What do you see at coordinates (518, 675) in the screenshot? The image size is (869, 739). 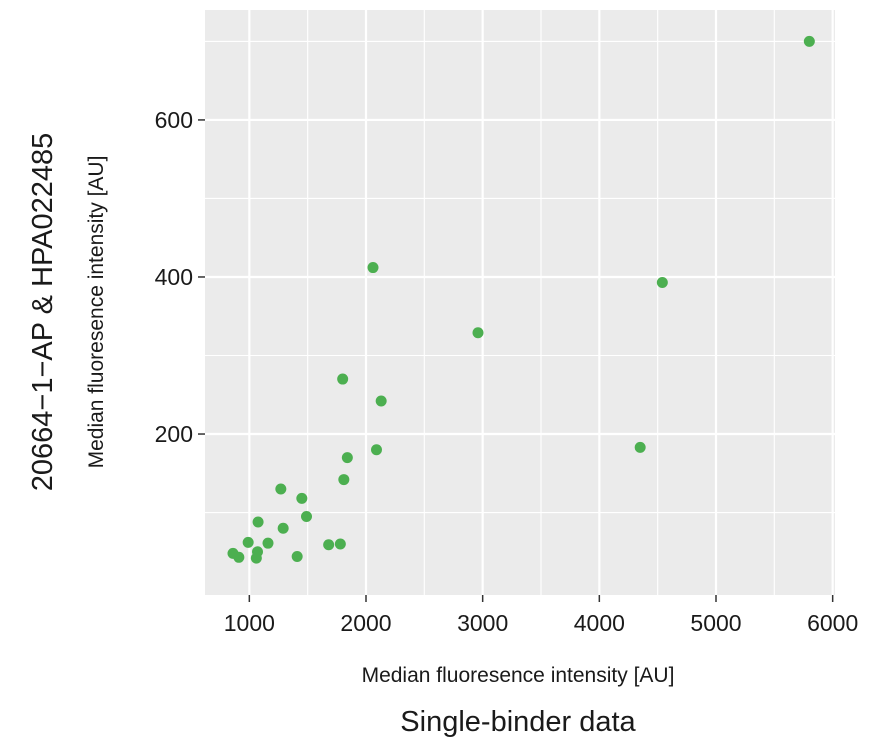 I see `x-axis-title: Median fluoresence intensity [AU]` at bounding box center [518, 675].